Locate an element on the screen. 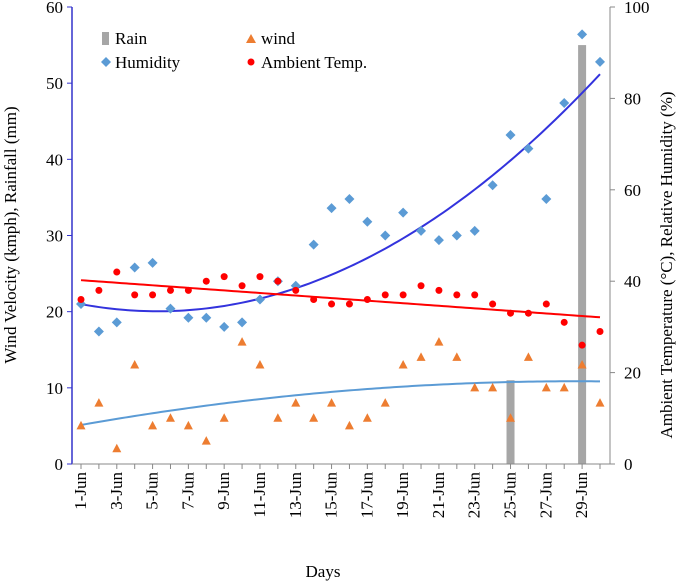 The image size is (685, 583). y-left-tick-label: 30 is located at coordinates (54, 236).